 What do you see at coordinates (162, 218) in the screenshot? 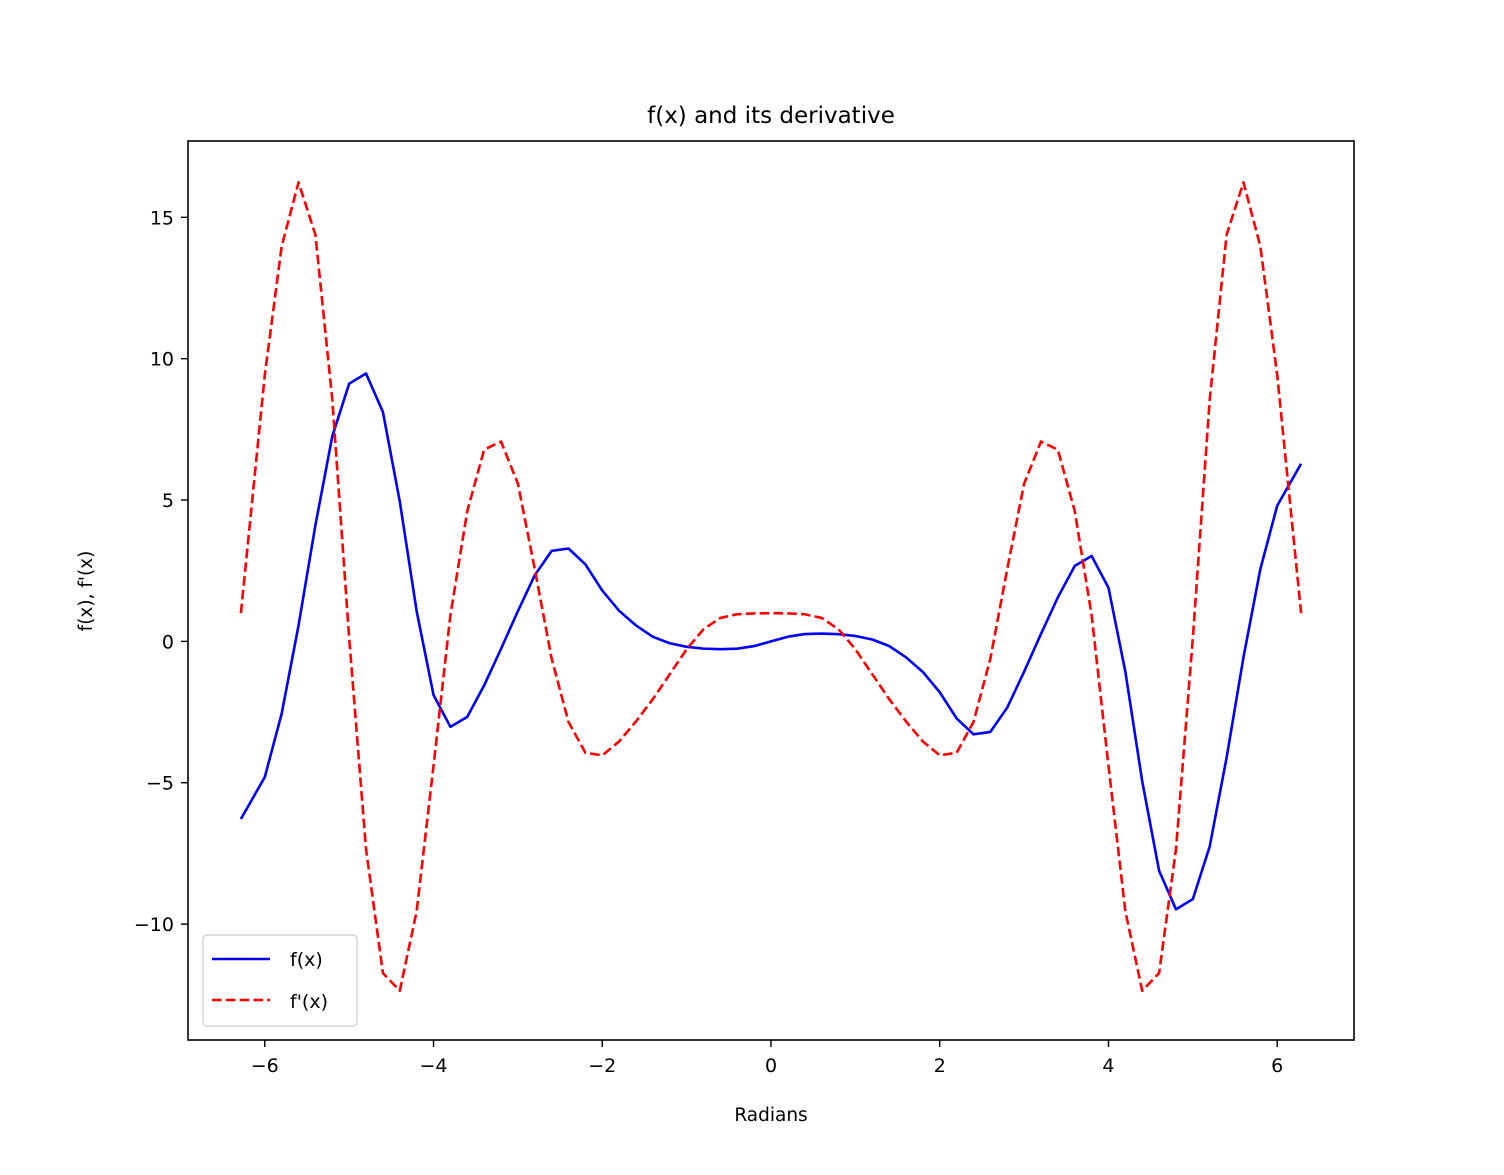
I see `y-tick-label: 15` at bounding box center [162, 218].